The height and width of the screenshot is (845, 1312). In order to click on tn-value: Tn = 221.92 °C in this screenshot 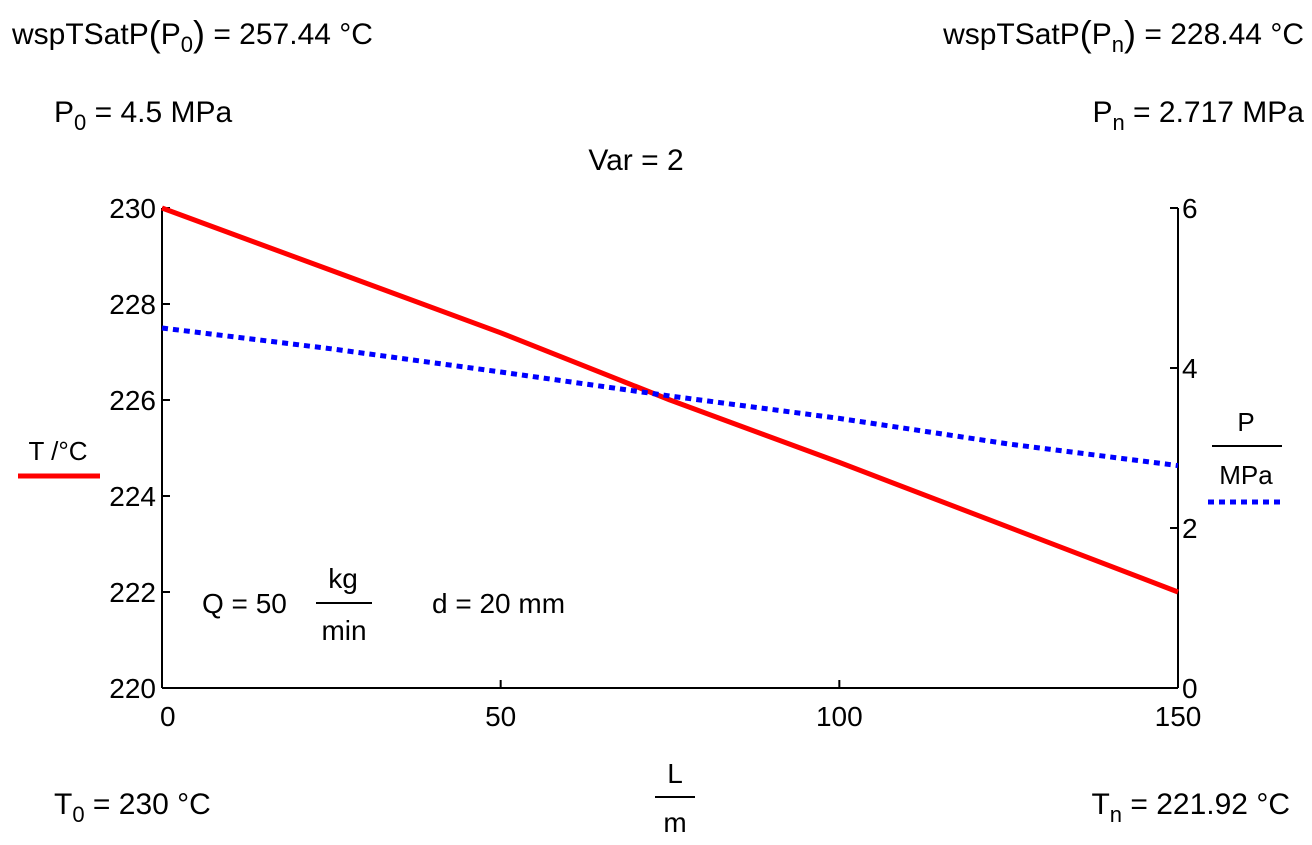, I will do `click(1190, 807)`.